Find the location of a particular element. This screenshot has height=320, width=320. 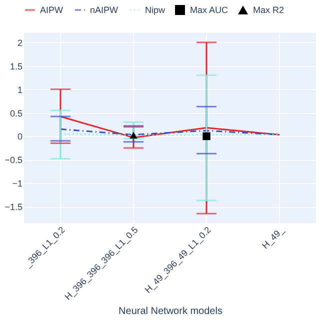

x-axis-title: Neural Network models is located at coordinates (170, 311).